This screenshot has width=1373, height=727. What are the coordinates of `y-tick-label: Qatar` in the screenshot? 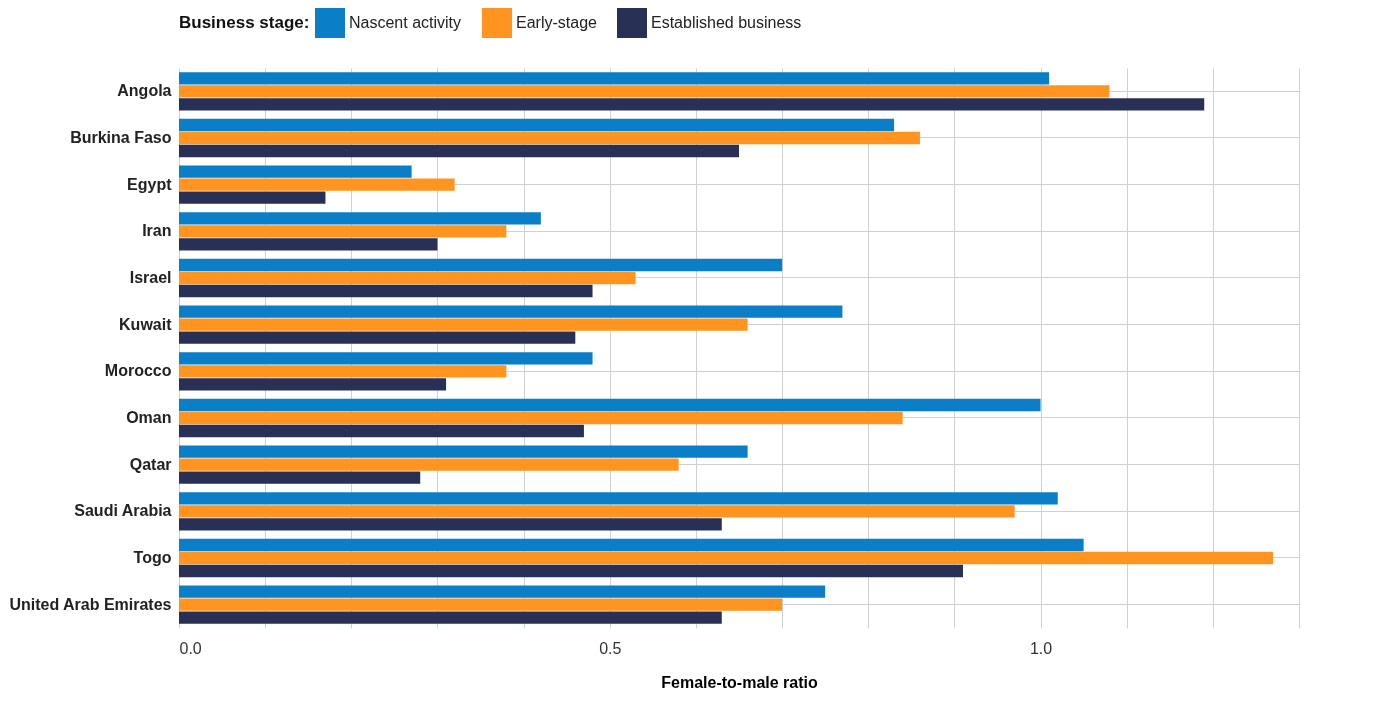 It's located at (150, 464).